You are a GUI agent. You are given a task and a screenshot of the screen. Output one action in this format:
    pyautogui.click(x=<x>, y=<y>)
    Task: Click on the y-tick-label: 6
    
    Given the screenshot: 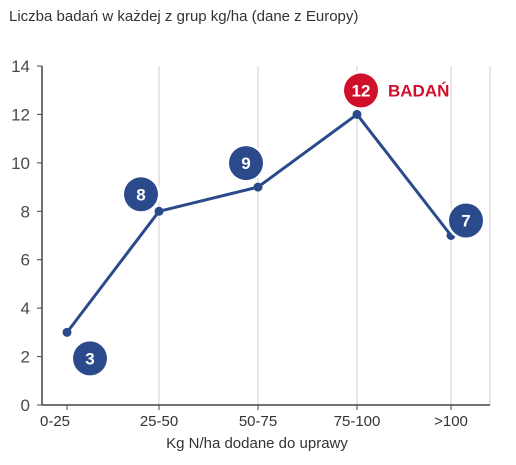 What is the action you would take?
    pyautogui.click(x=25, y=260)
    